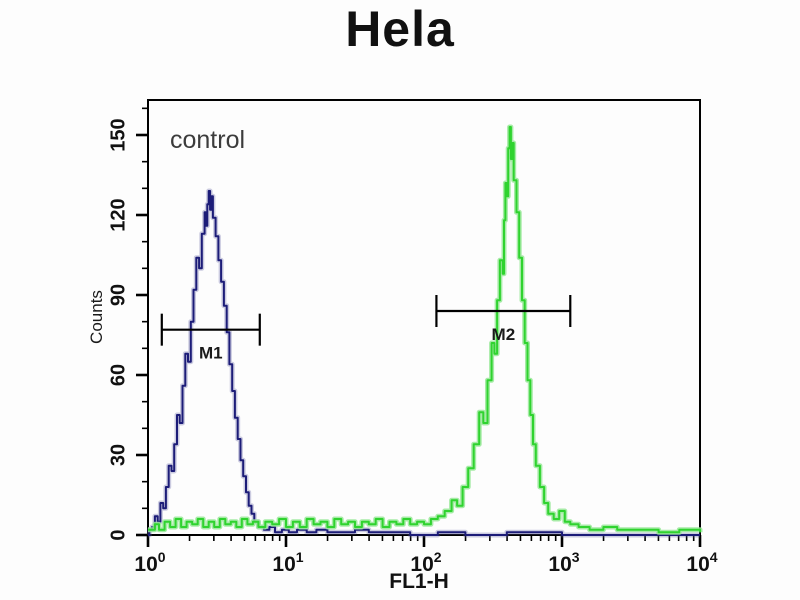 Image resolution: width=800 pixels, height=600 pixels. What do you see at coordinates (118, 375) in the screenshot?
I see `y-tick-label: 60` at bounding box center [118, 375].